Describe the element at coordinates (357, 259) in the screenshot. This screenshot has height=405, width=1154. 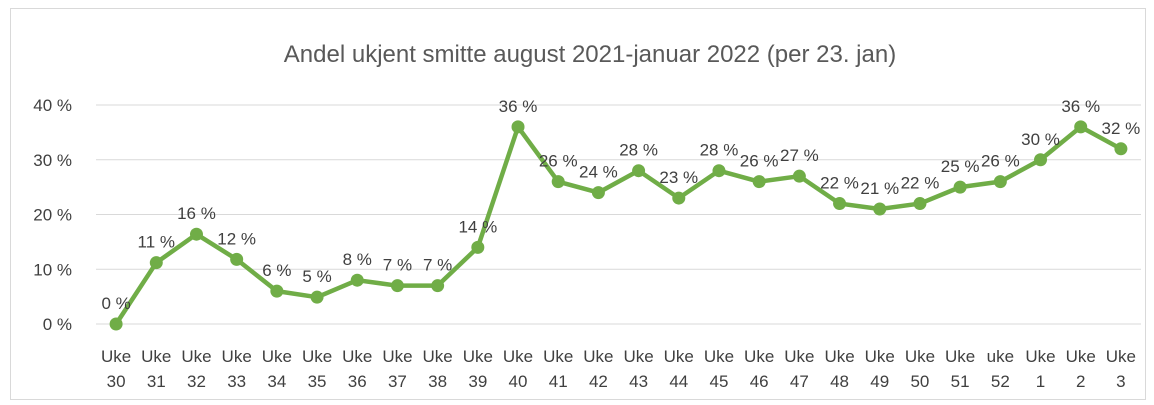
I see `data-label: 8 %` at that location.